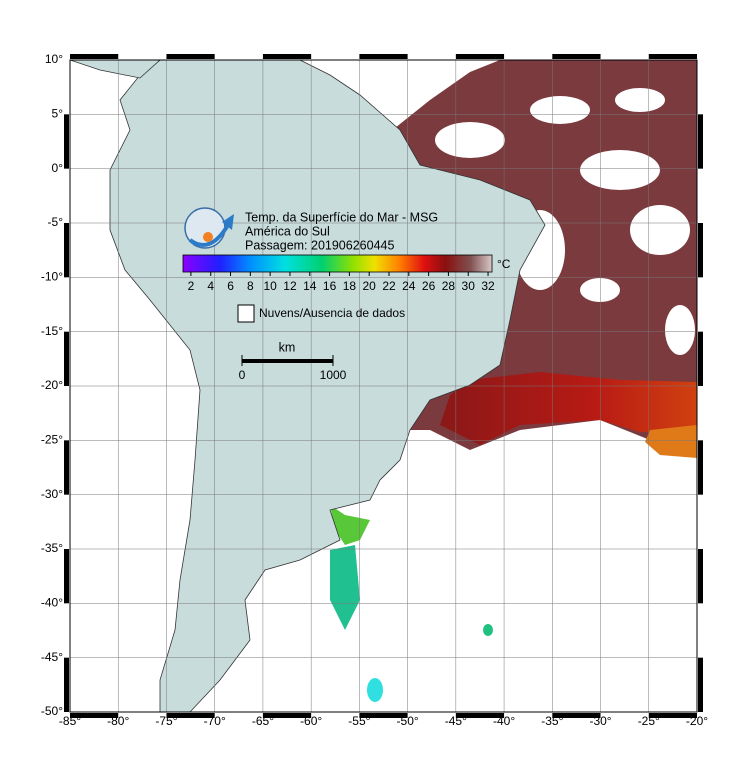  I want to click on legend-swatch, so click(246, 313).